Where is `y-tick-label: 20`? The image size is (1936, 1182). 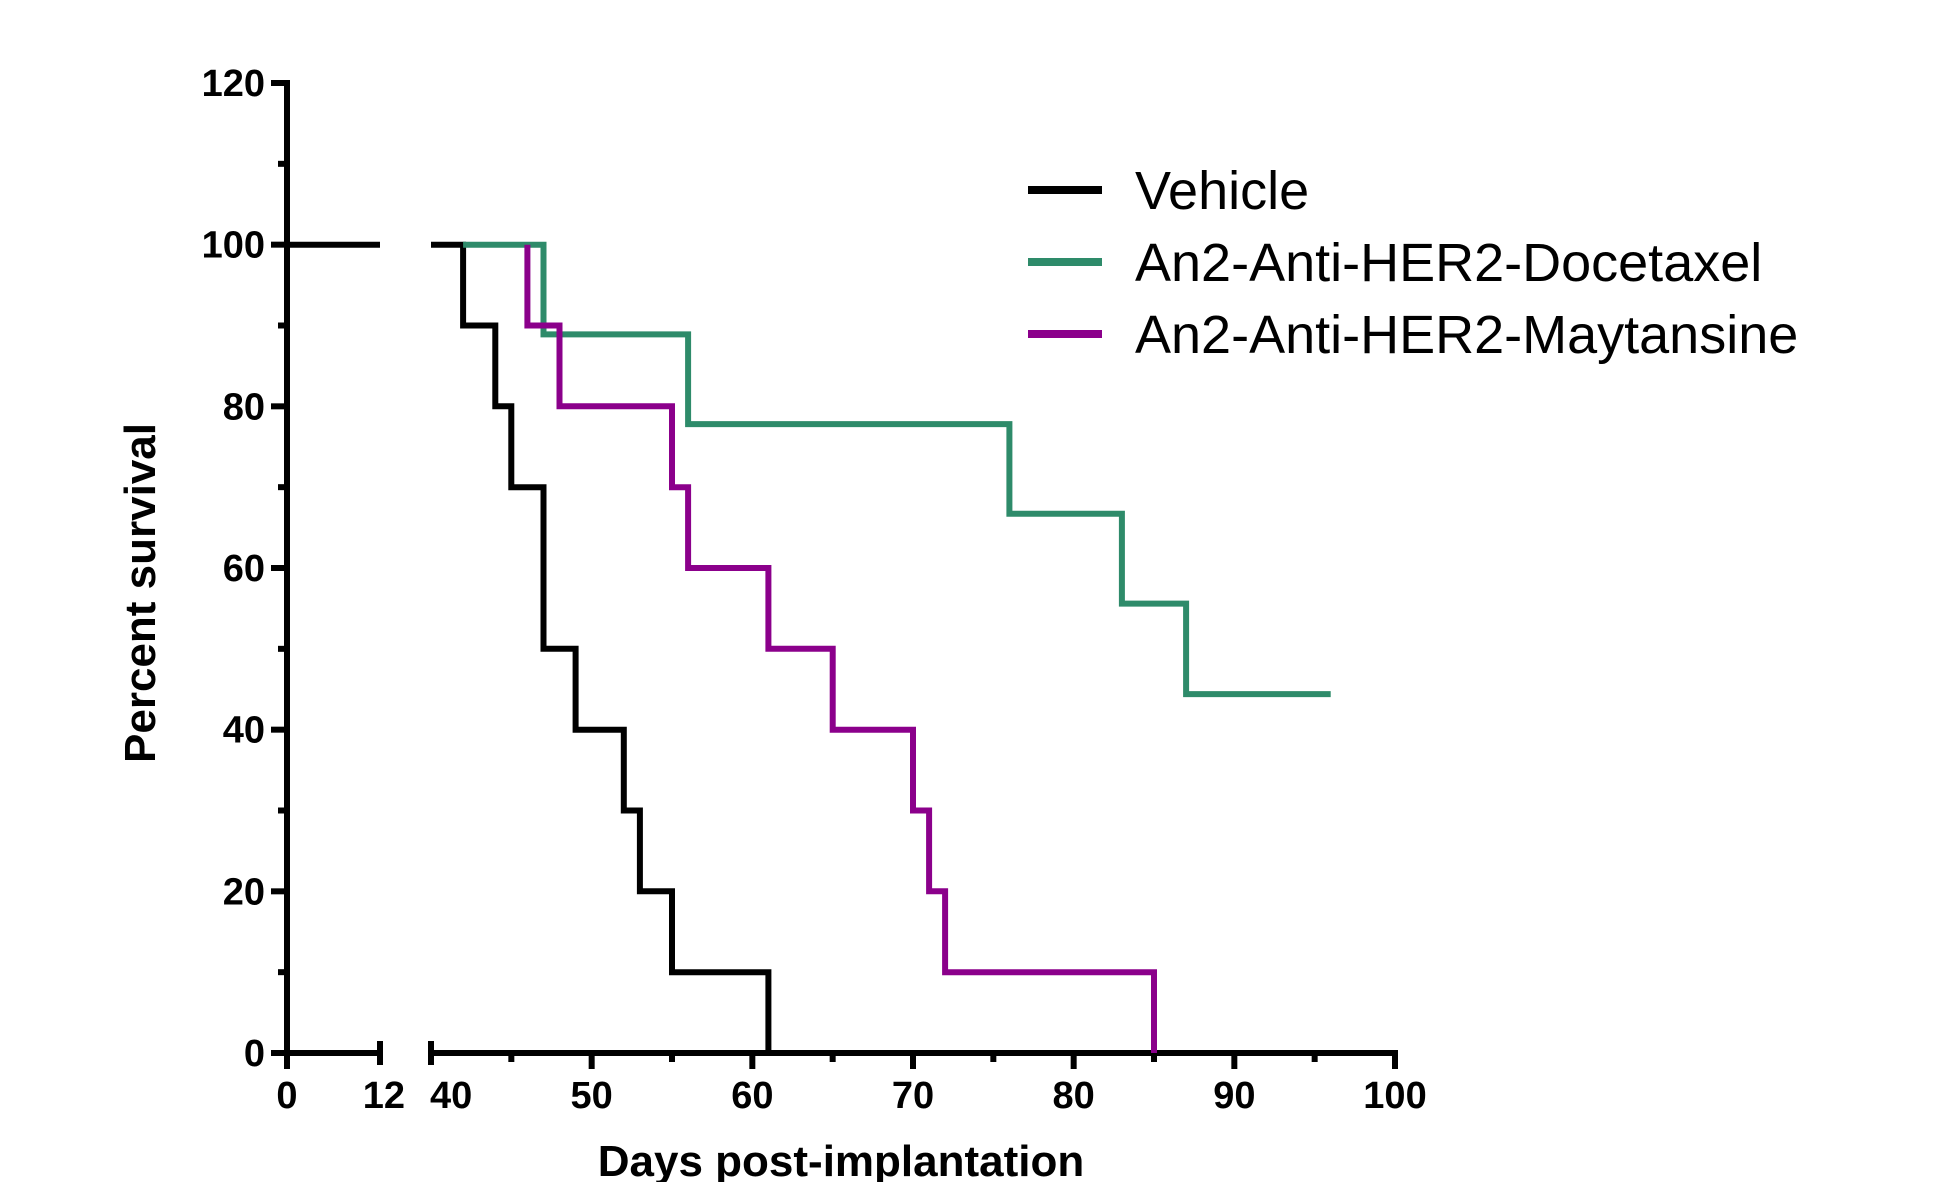
y-tick-label: 20 is located at coordinates (244, 892).